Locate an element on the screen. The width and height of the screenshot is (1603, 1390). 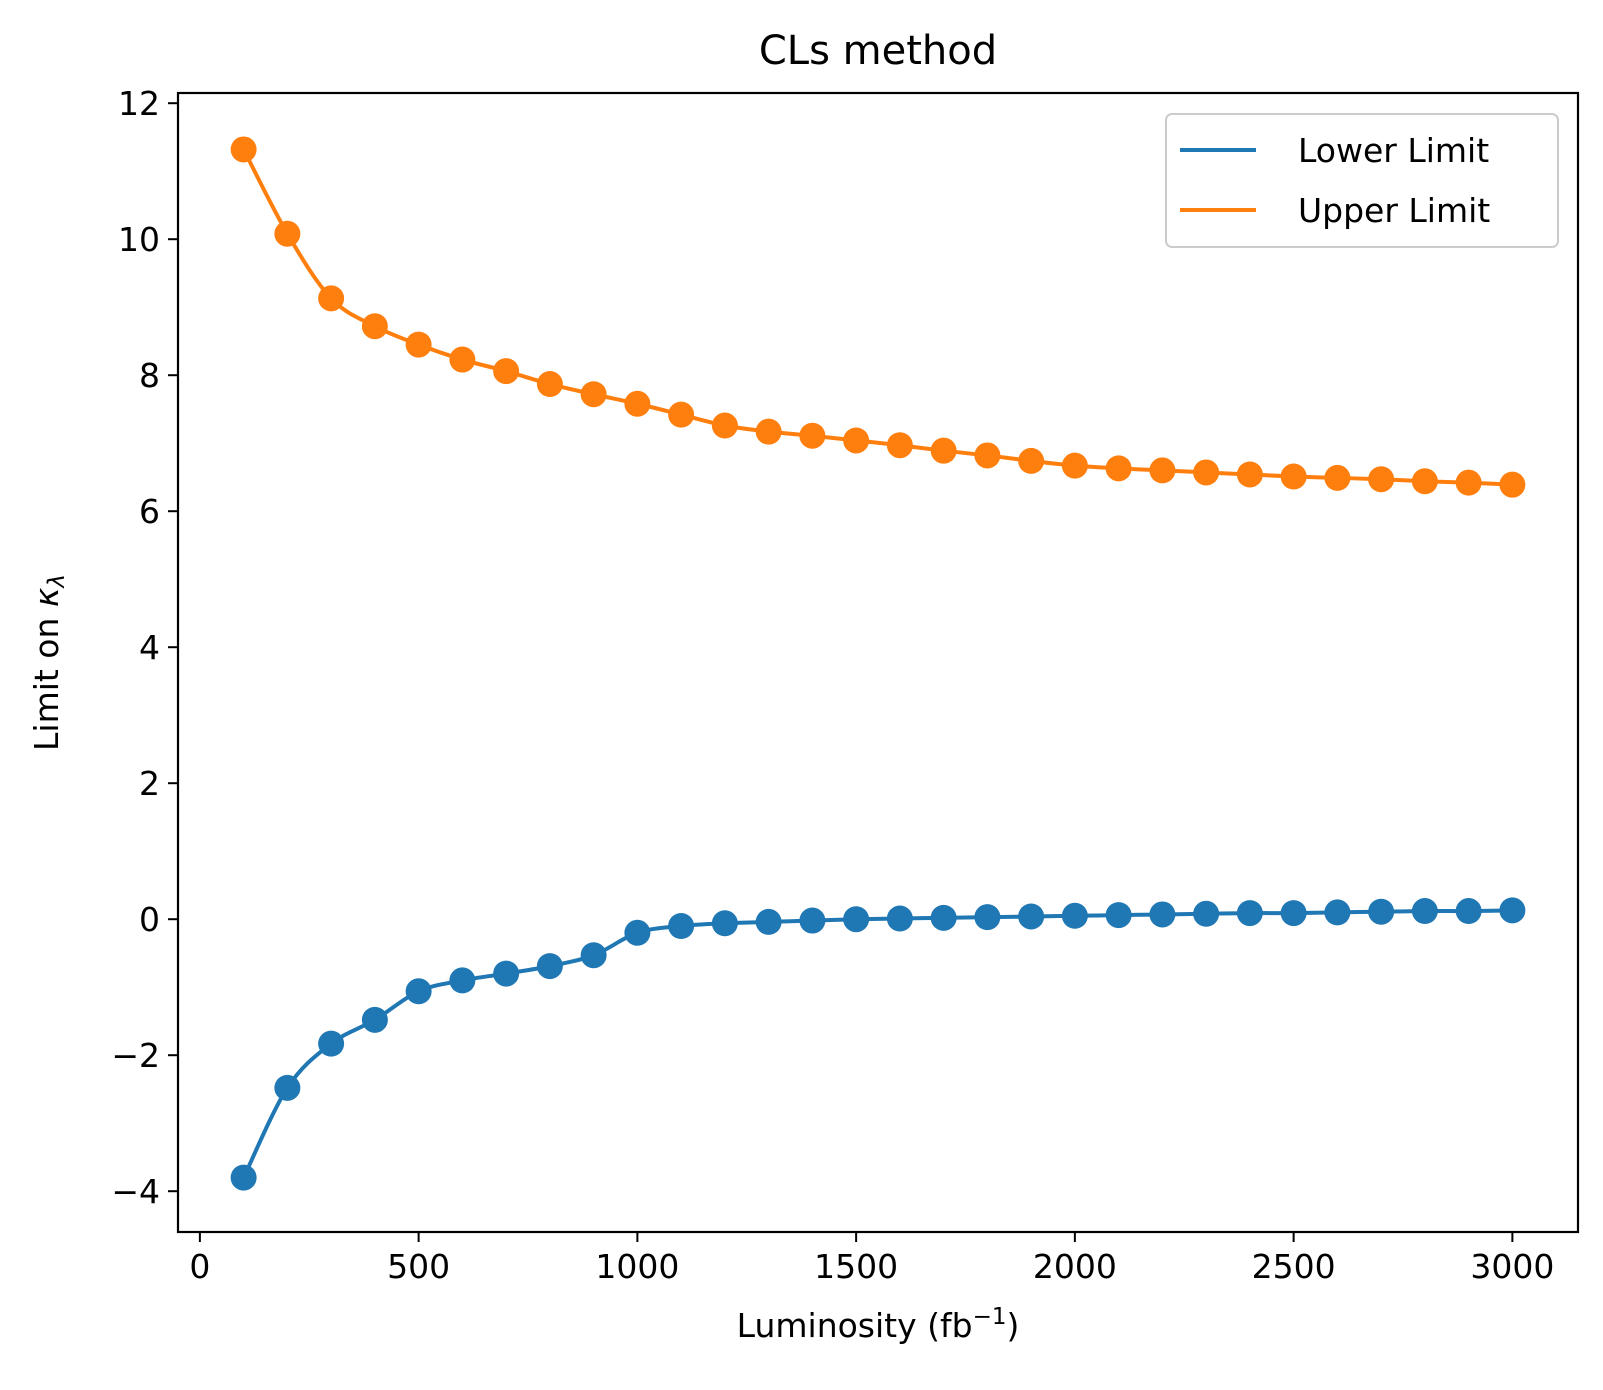
y-tick-label: −2 is located at coordinates (135, 1055).